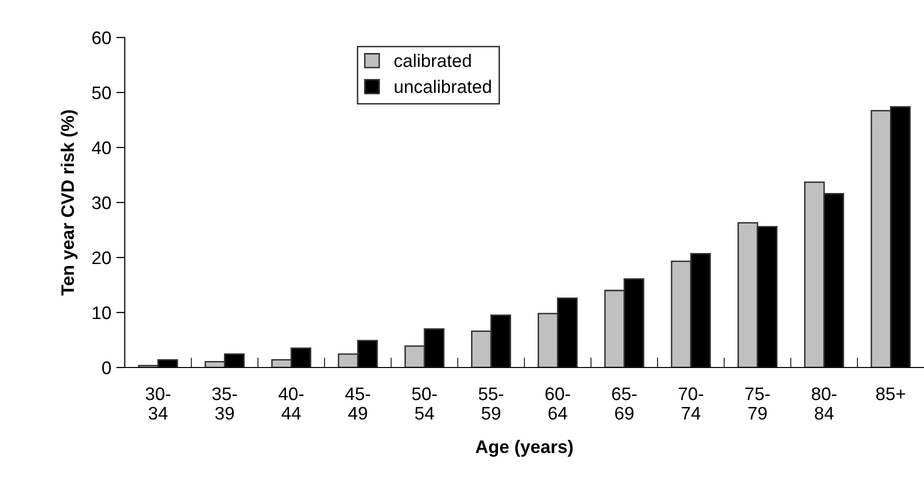 This screenshot has width=924, height=500. What do you see at coordinates (101, 203) in the screenshot?
I see `y-tick-label: 30` at bounding box center [101, 203].